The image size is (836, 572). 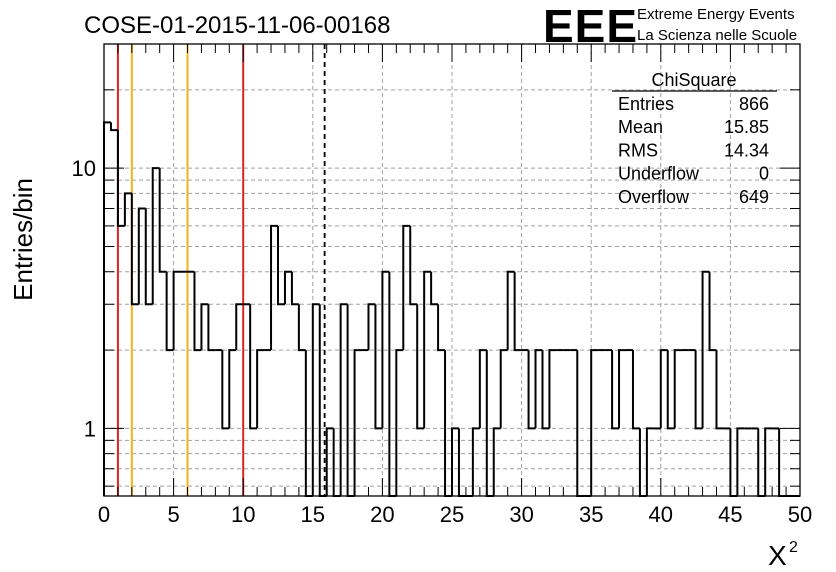 What do you see at coordinates (237, 25) in the screenshot?
I see `chart-title: COSE-01-2015-11-06-00168` at bounding box center [237, 25].